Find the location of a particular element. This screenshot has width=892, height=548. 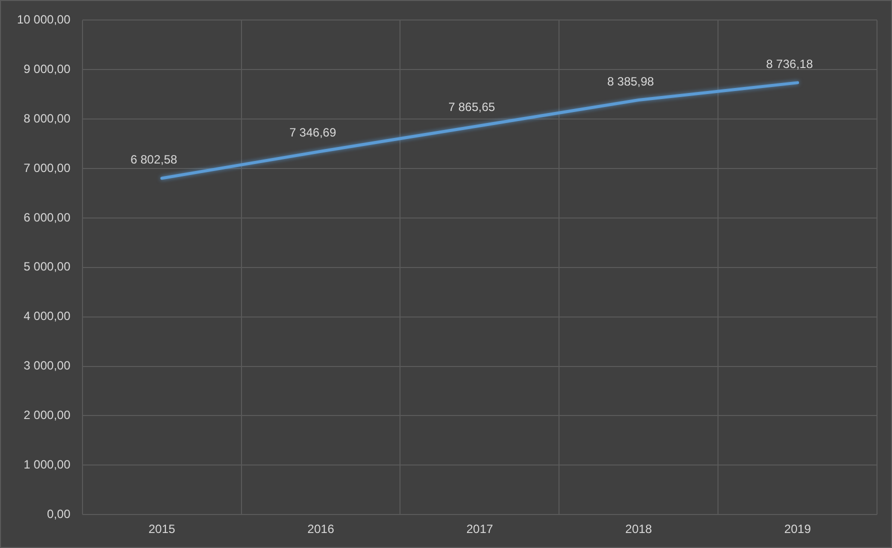

data-label: 8 736,18 is located at coordinates (790, 63).